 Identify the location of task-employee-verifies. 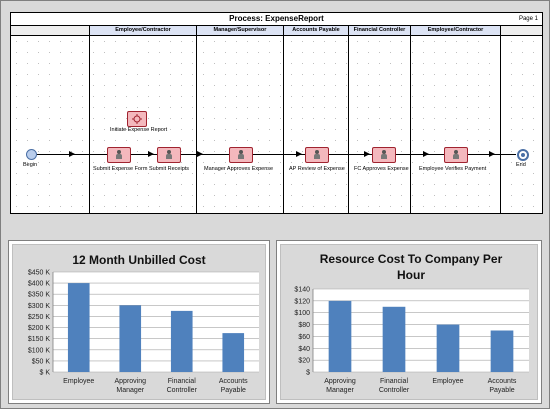
(456, 155).